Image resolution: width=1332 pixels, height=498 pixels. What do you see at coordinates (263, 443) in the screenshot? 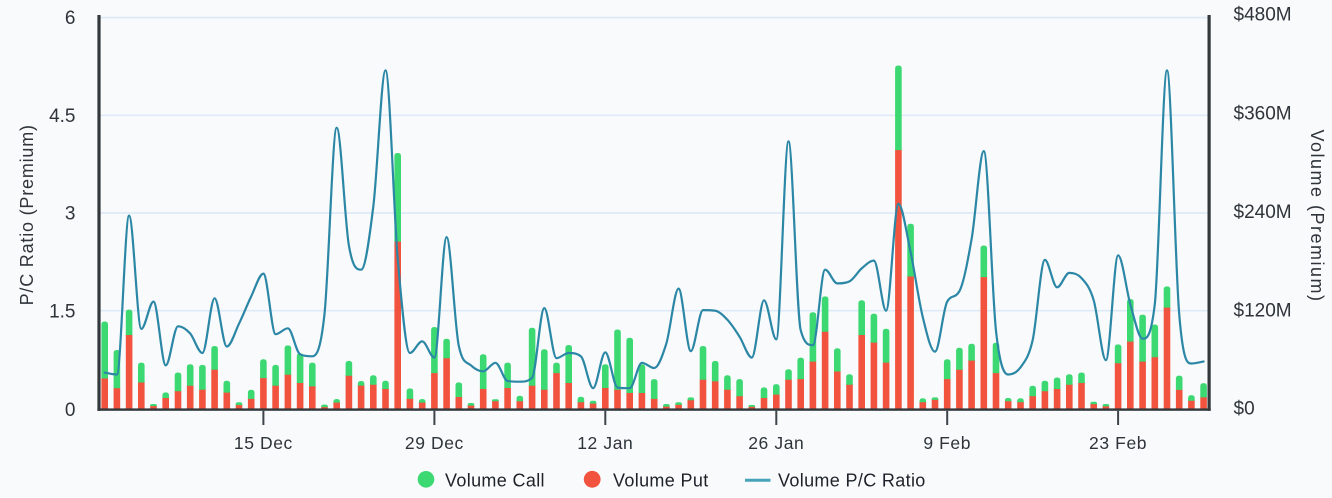
I see `svg-text: 15 Dec` at bounding box center [263, 443].